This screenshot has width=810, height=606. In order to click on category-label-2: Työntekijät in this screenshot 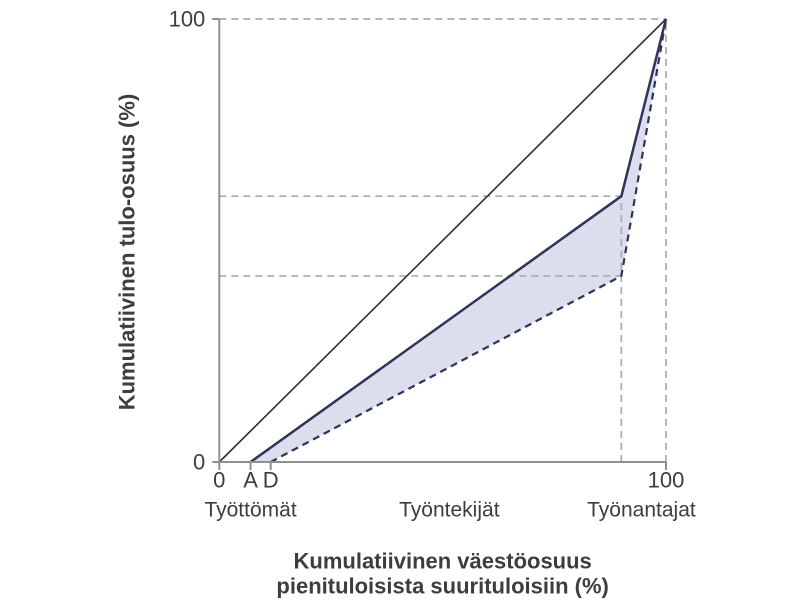, I will do `click(449, 510)`.